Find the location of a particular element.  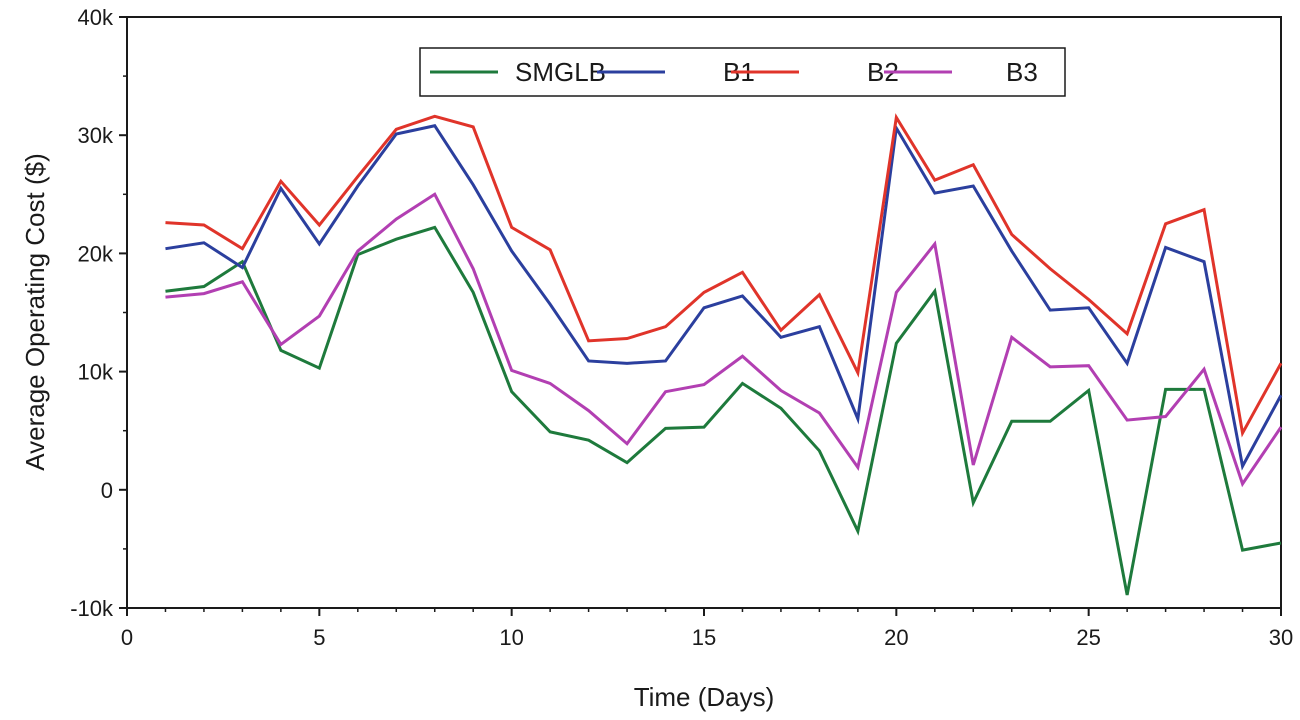

y-tick-label: 40k is located at coordinates (96, 17).